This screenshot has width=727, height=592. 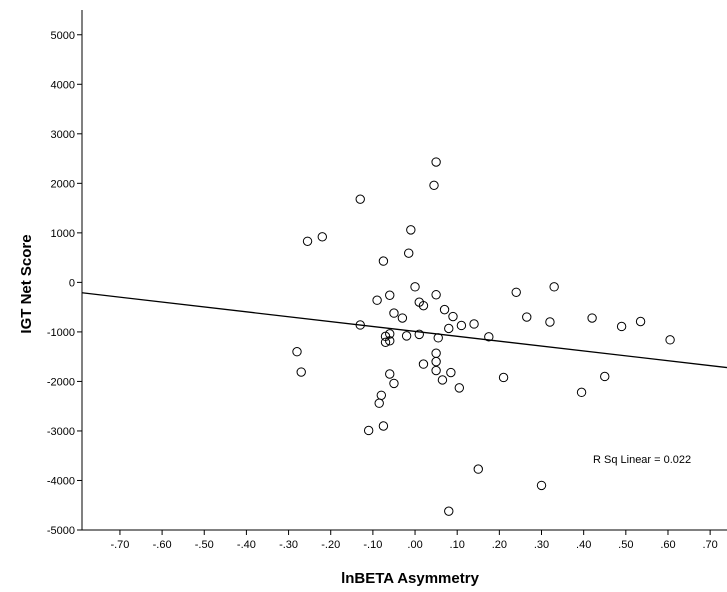 I want to click on x-tick-label: -.60, so click(x=162, y=545).